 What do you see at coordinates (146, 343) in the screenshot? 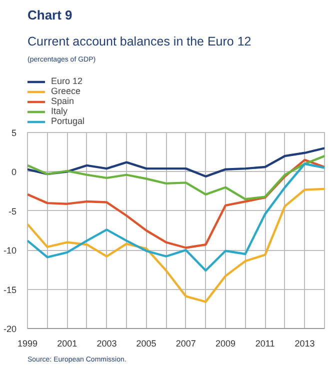
I see `x-tick-label: 2005` at bounding box center [146, 343].